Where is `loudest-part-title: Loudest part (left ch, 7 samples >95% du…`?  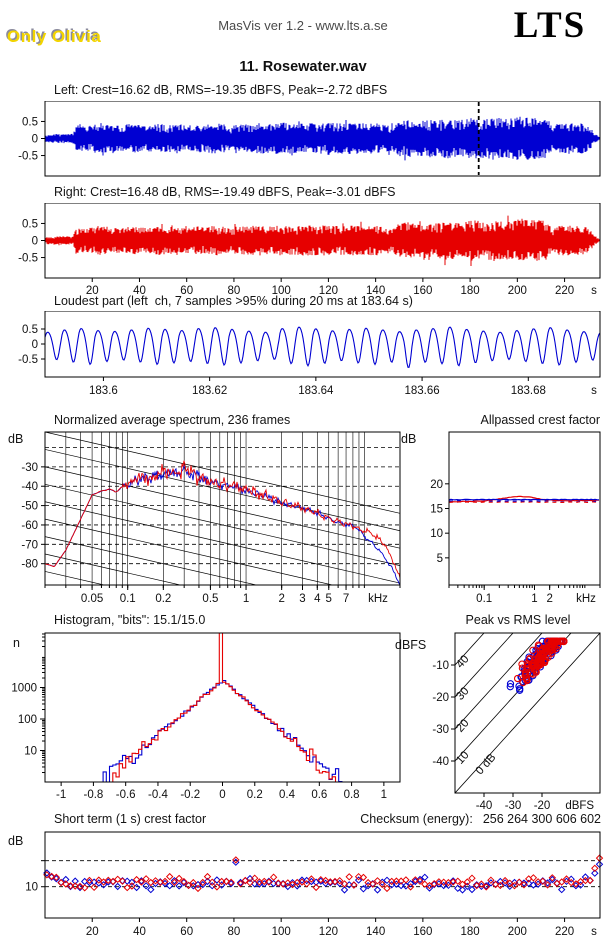 loudest-part-title: Loudest part (left ch, 7 samples >95% du… is located at coordinates (233, 301).